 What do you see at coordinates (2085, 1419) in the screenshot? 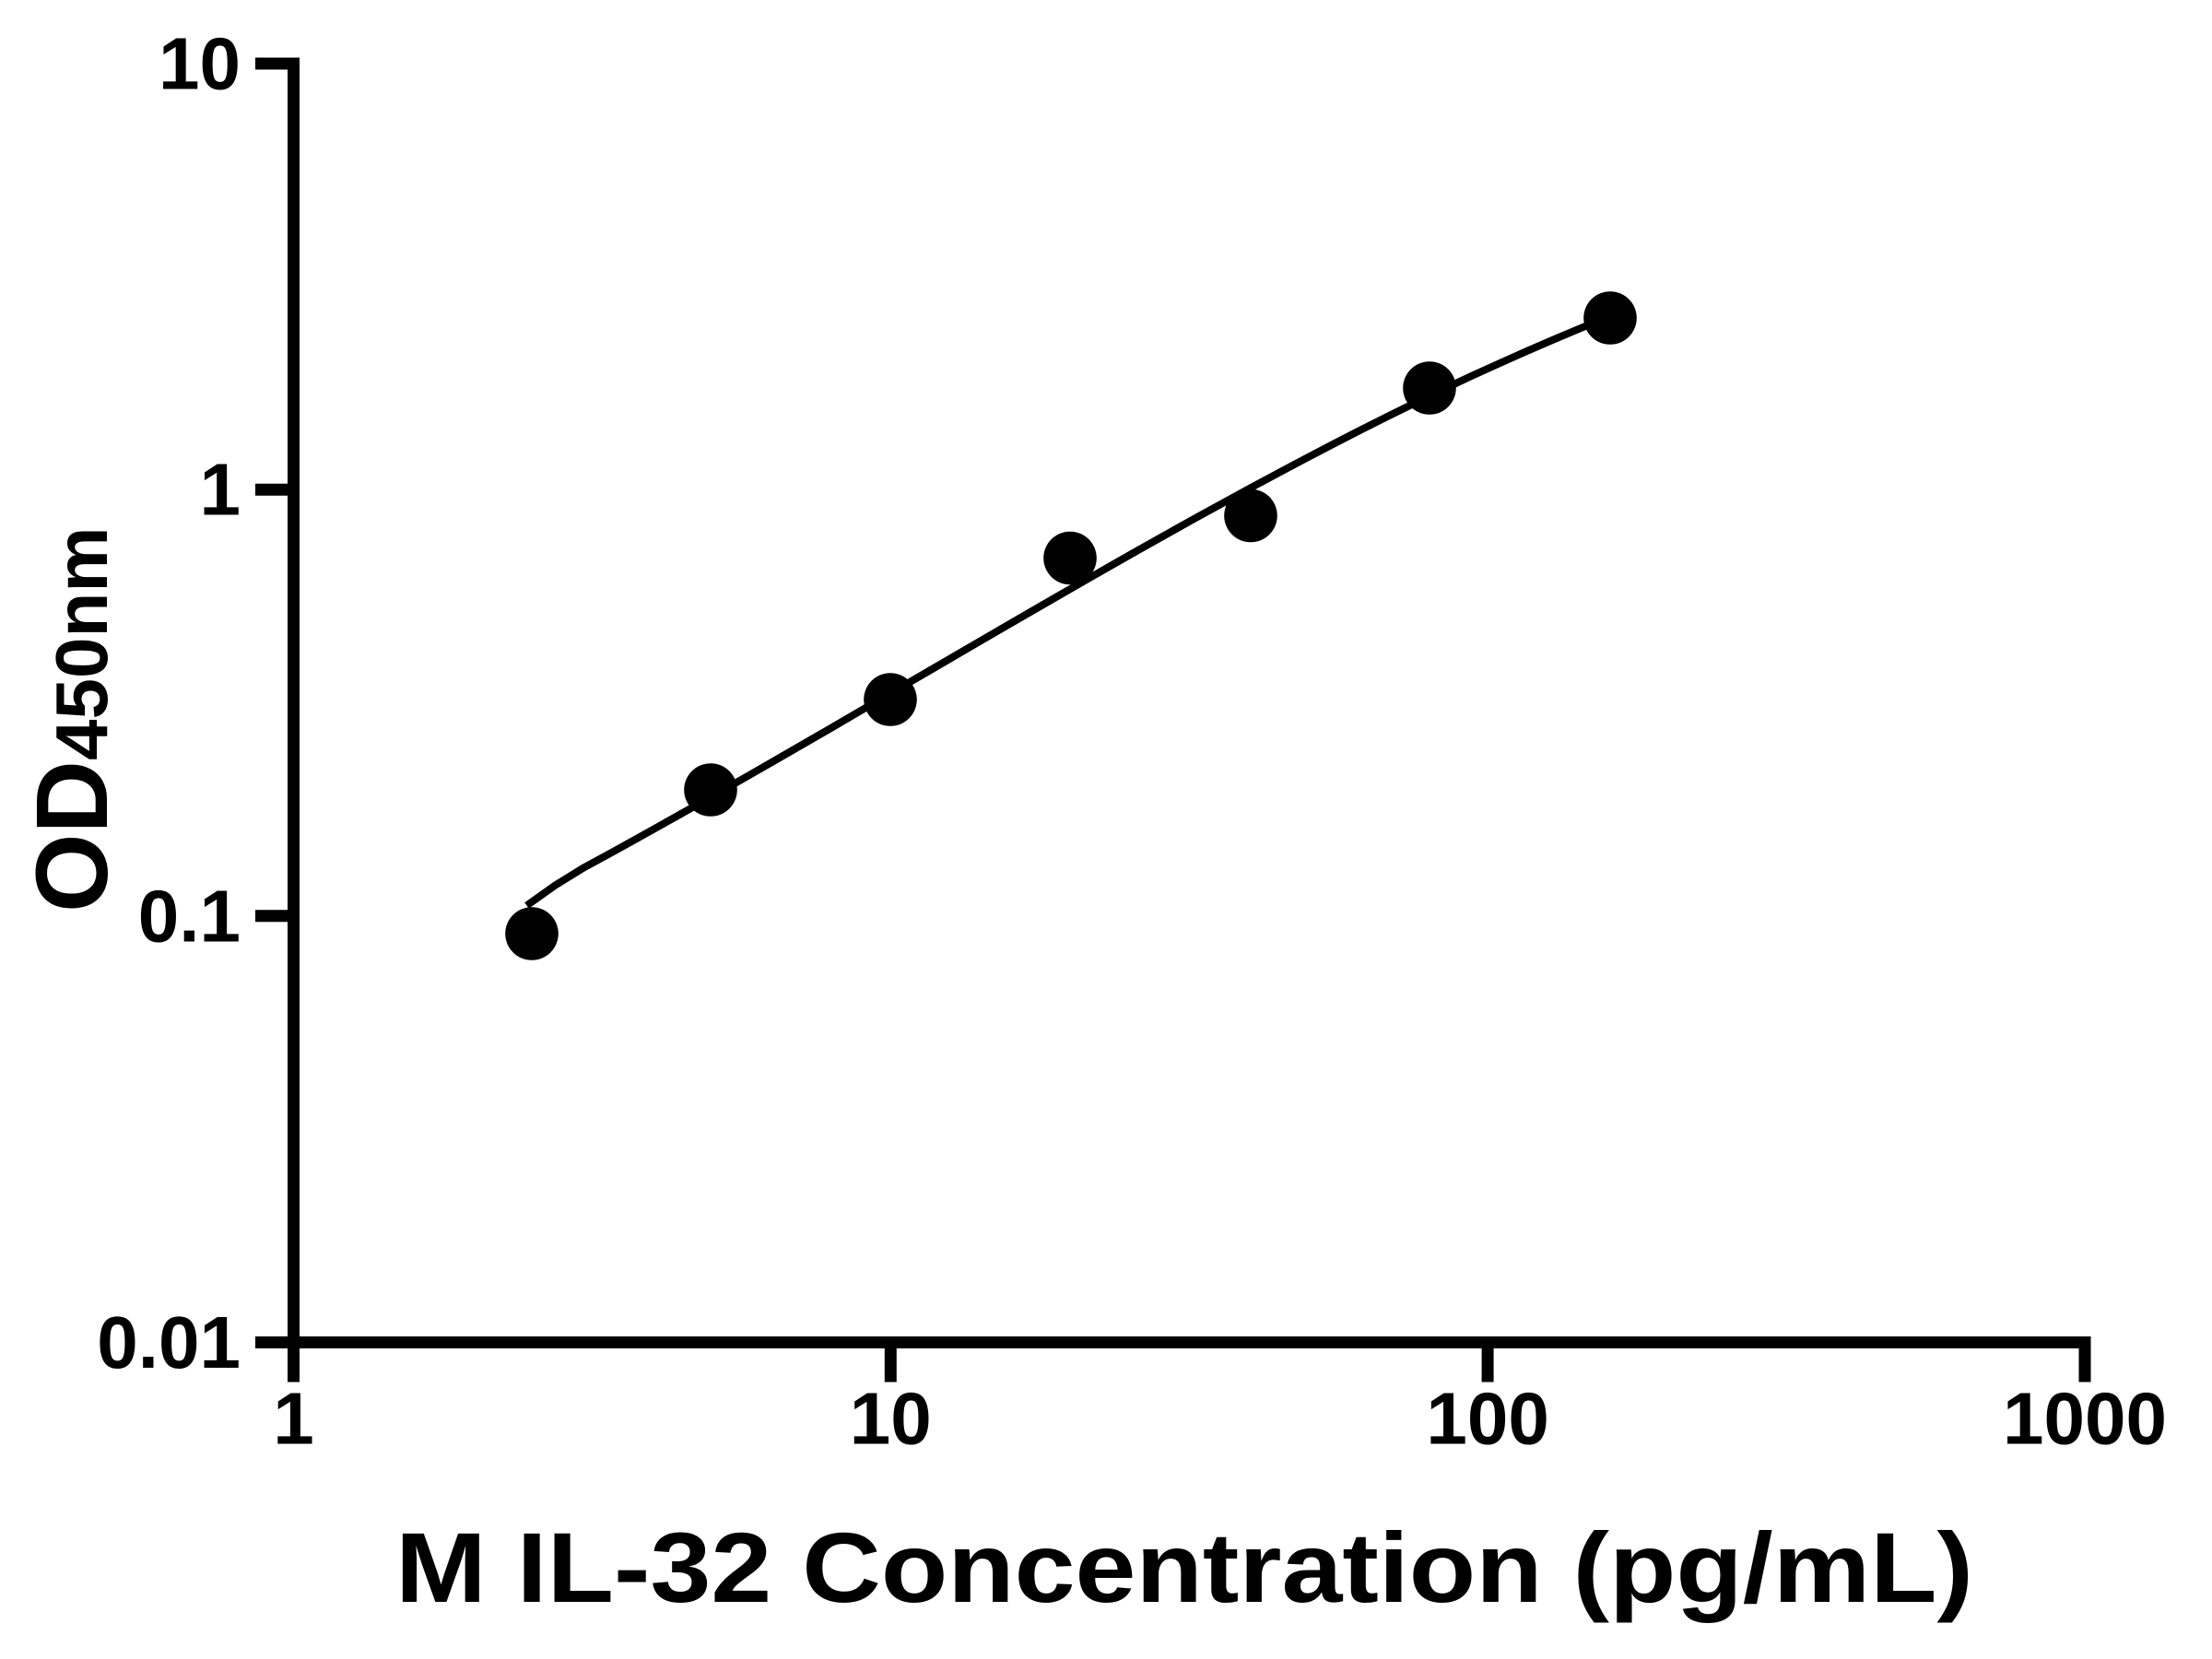
I see `svg-text: 1000` at bounding box center [2085, 1419].